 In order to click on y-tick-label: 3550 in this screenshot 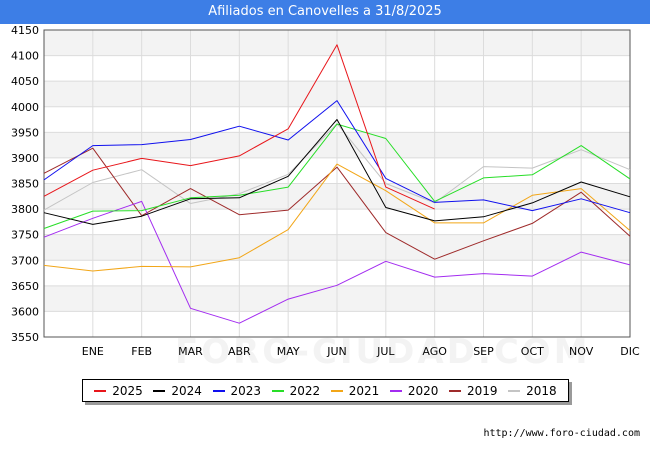, I will do `click(25, 337)`.